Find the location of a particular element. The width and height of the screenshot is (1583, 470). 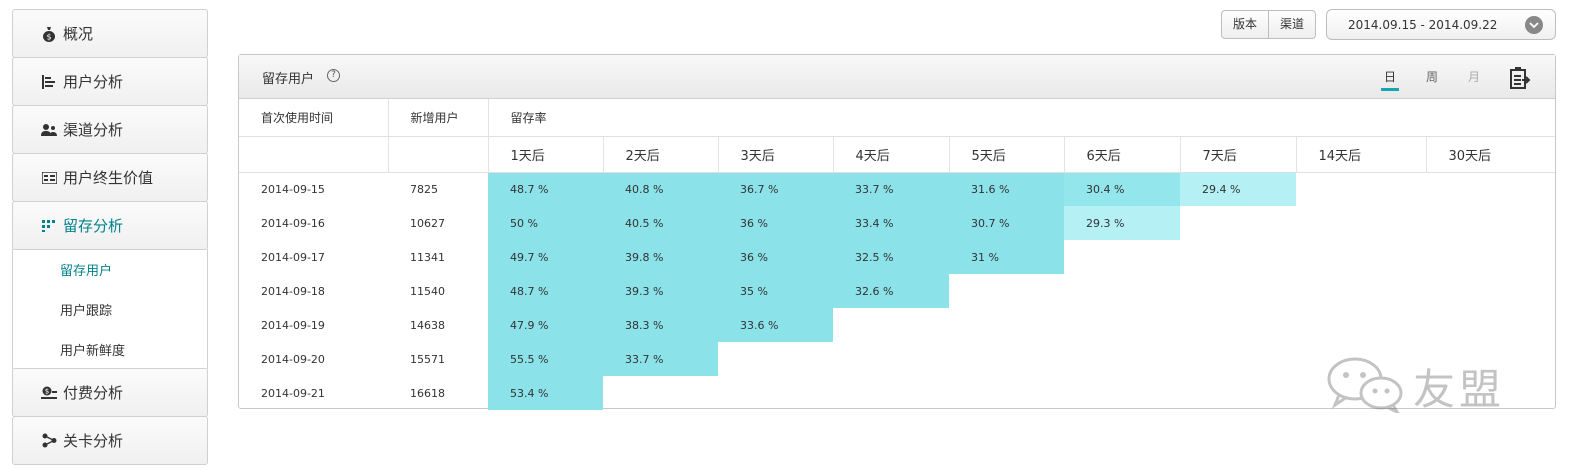

col-header-day: 30天后 is located at coordinates (1491, 154).